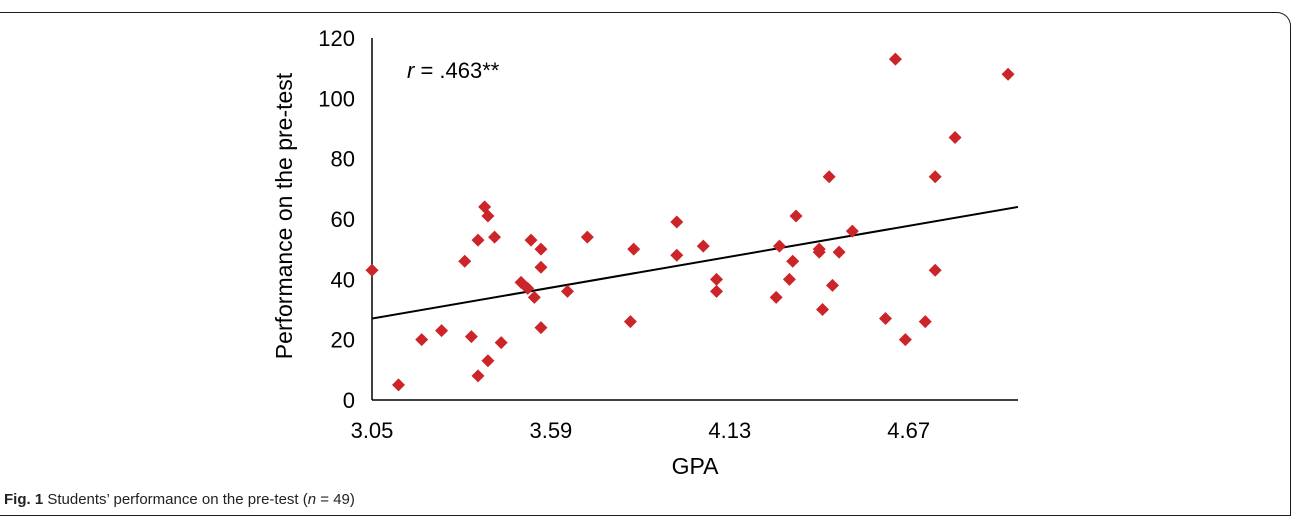 This screenshot has height=518, width=1293. Describe the element at coordinates (908, 430) in the screenshot. I see `x-tick-label: 4.67` at that location.